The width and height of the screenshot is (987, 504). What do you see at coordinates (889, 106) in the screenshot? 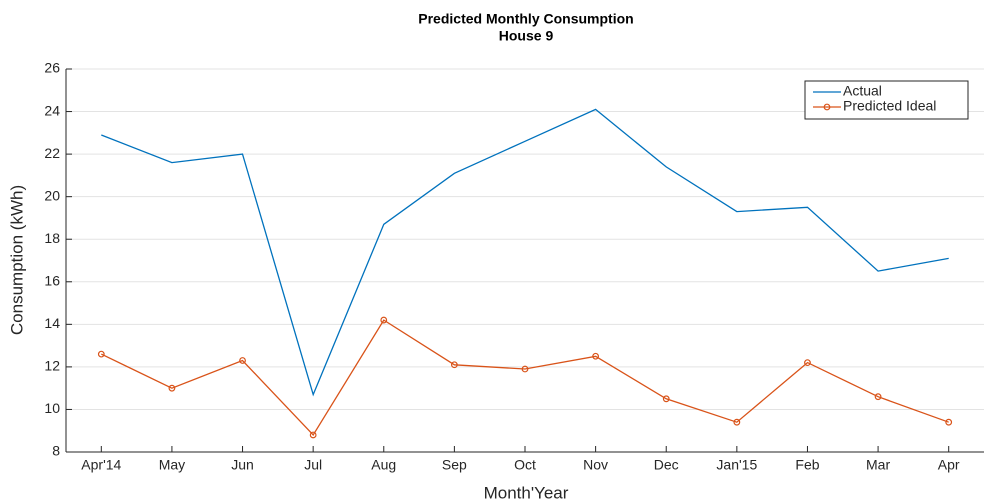
I see `legend-label: Predicted Ideal` at bounding box center [889, 106].